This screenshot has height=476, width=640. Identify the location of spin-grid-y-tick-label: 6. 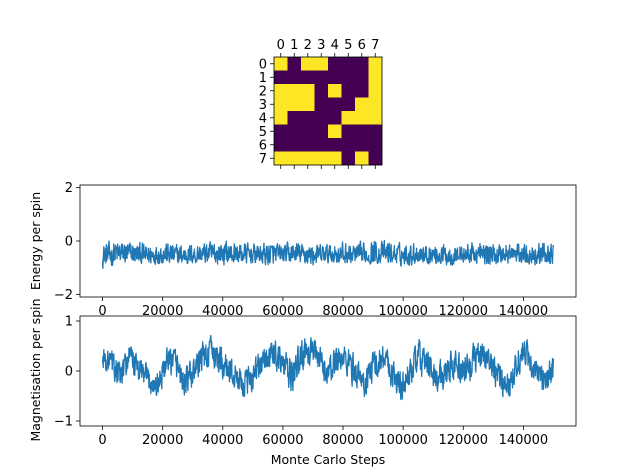
(263, 145).